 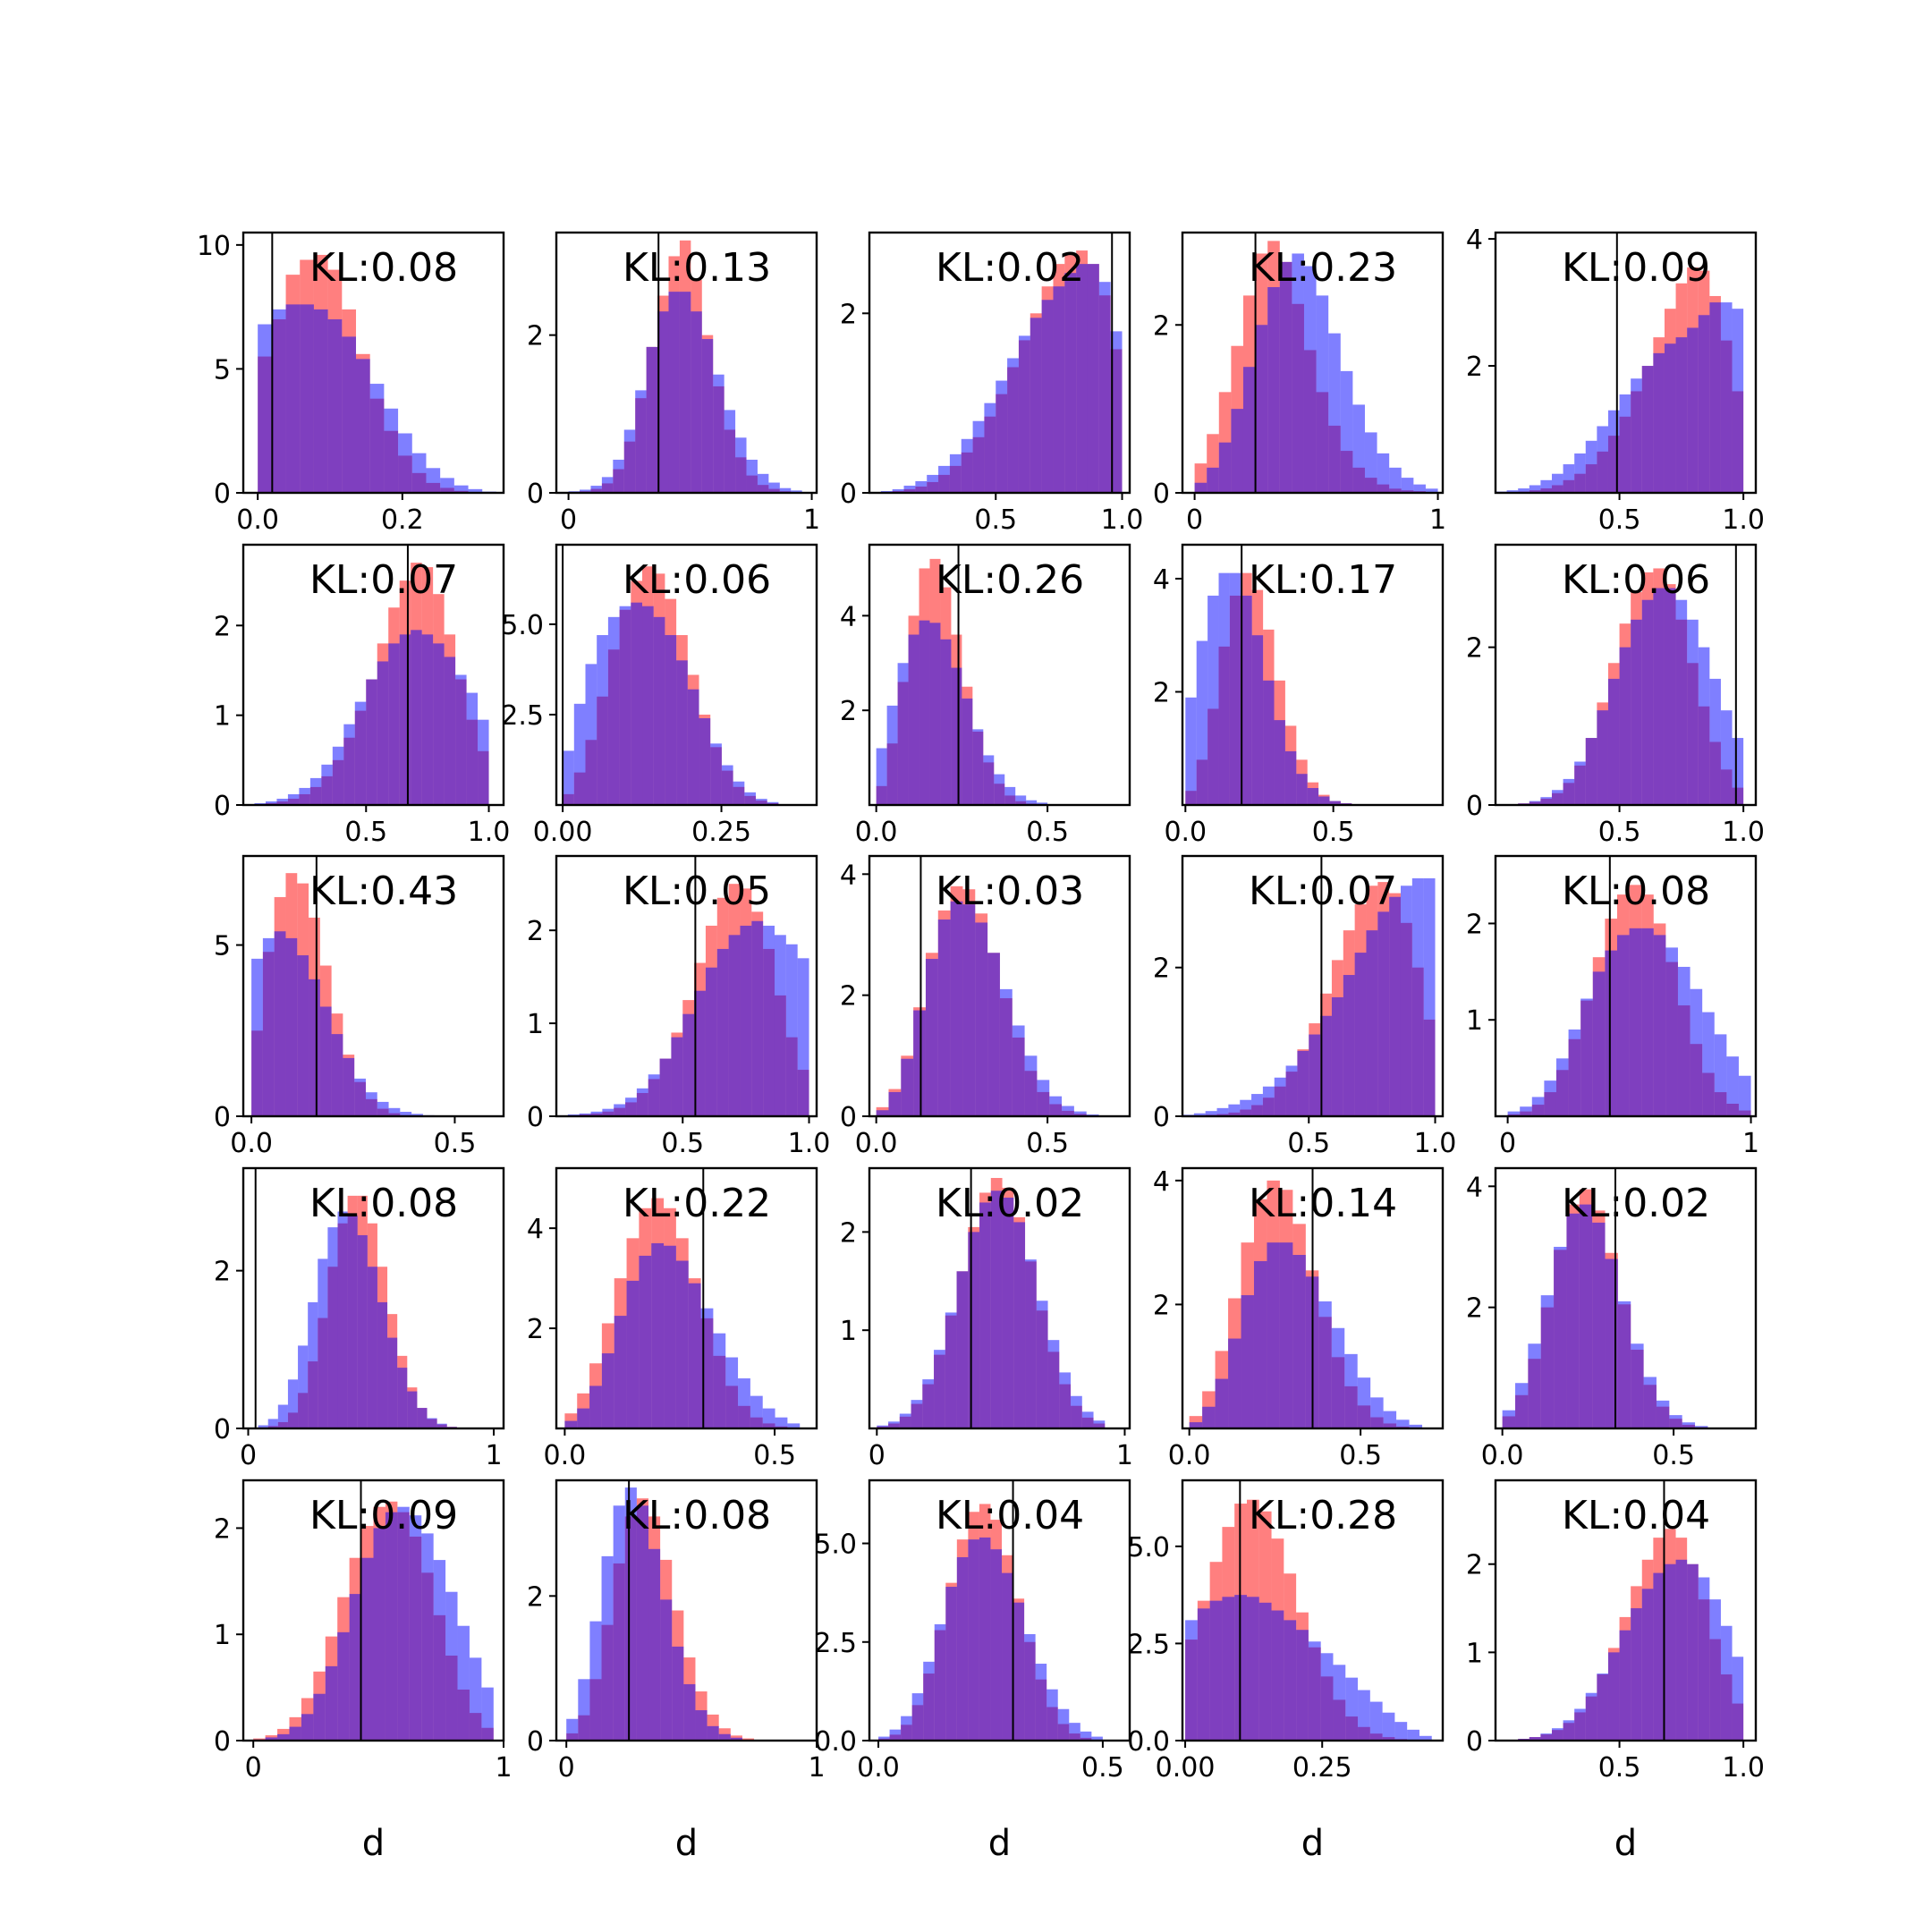 What do you see at coordinates (672, 1318) in the screenshot?
I see `panel-4-2: 0.0 0.5 2 4 KL:0.22` at bounding box center [672, 1318].